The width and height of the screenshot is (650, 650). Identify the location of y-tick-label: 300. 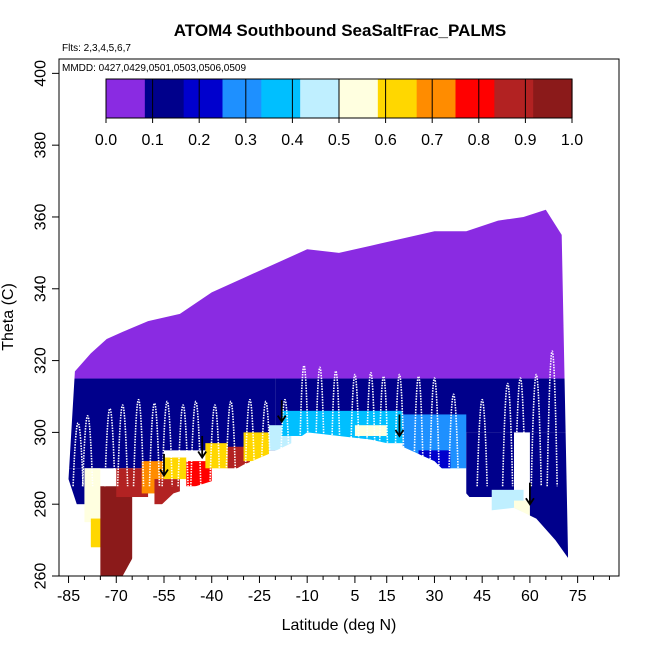
(41, 432).